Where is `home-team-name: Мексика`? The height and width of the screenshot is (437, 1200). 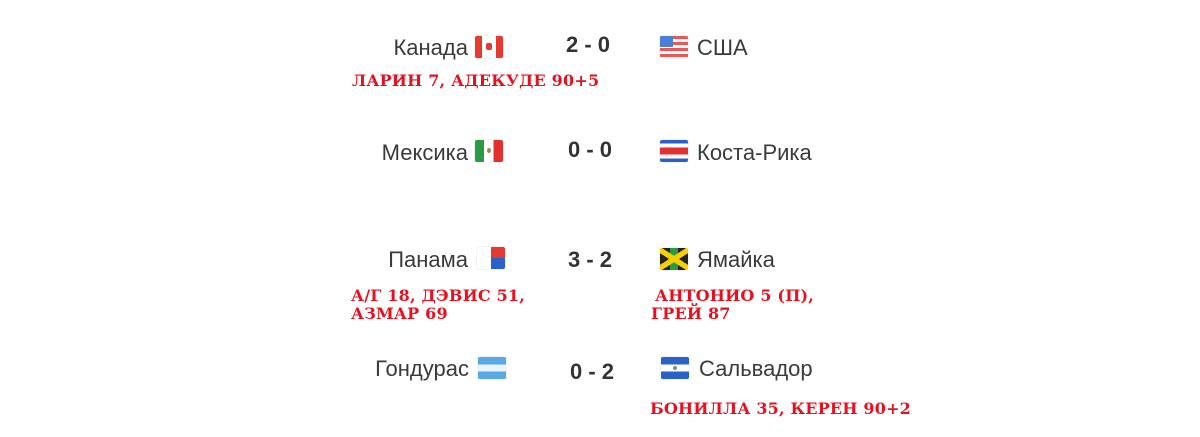
home-team-name: Мексика is located at coordinates (424, 152).